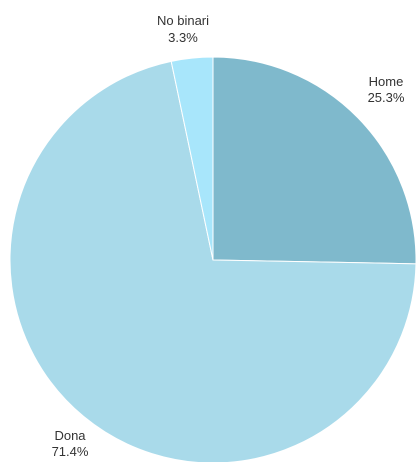  Describe the element at coordinates (386, 97) in the screenshot. I see `slice-value-label-home: 25.3%` at that location.